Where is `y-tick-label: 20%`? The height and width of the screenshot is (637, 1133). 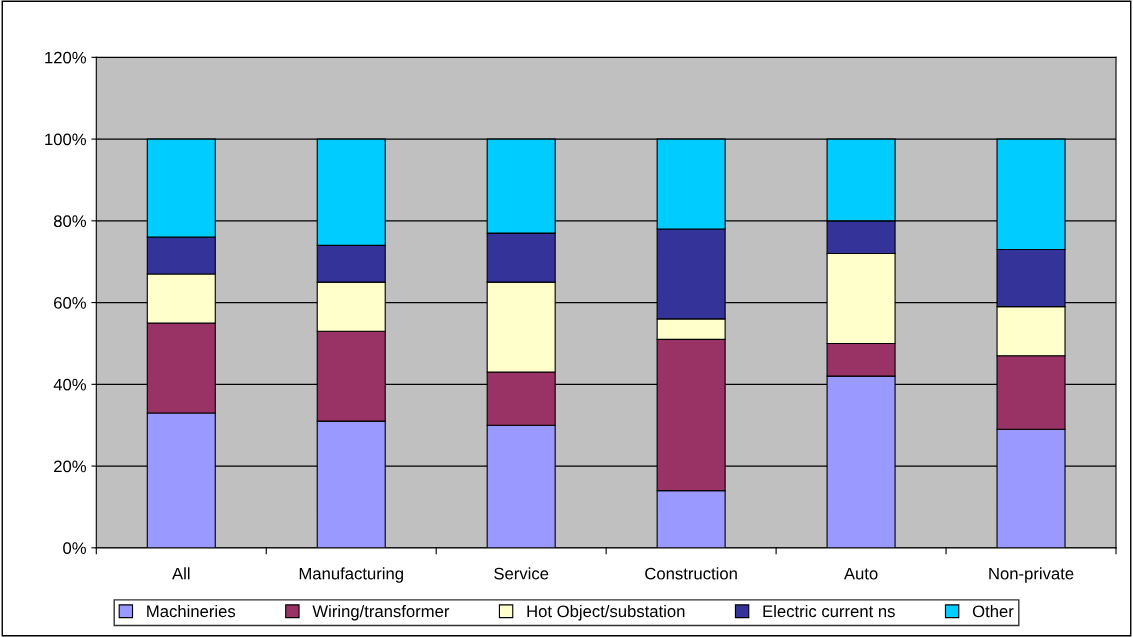
y-tick-label: 20% is located at coordinates (70, 466).